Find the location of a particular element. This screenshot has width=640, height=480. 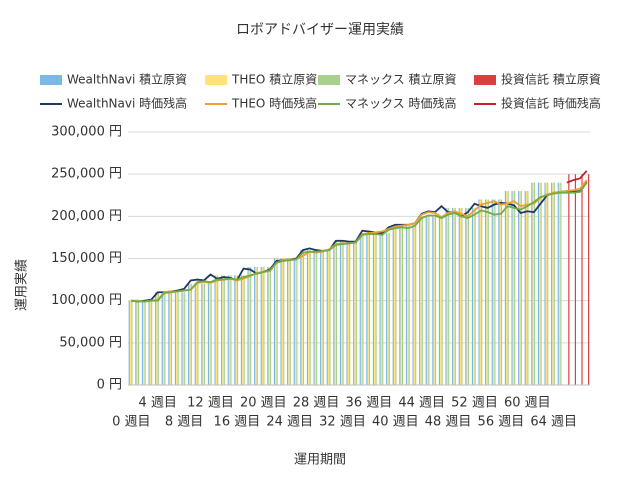

y-tick-label: 200,000 円 is located at coordinates (86, 216).